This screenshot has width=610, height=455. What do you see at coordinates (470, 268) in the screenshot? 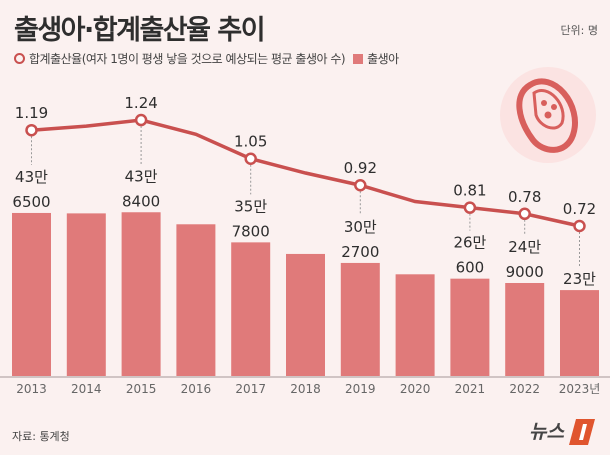
I see `birth-value-label: 600` at bounding box center [470, 268].